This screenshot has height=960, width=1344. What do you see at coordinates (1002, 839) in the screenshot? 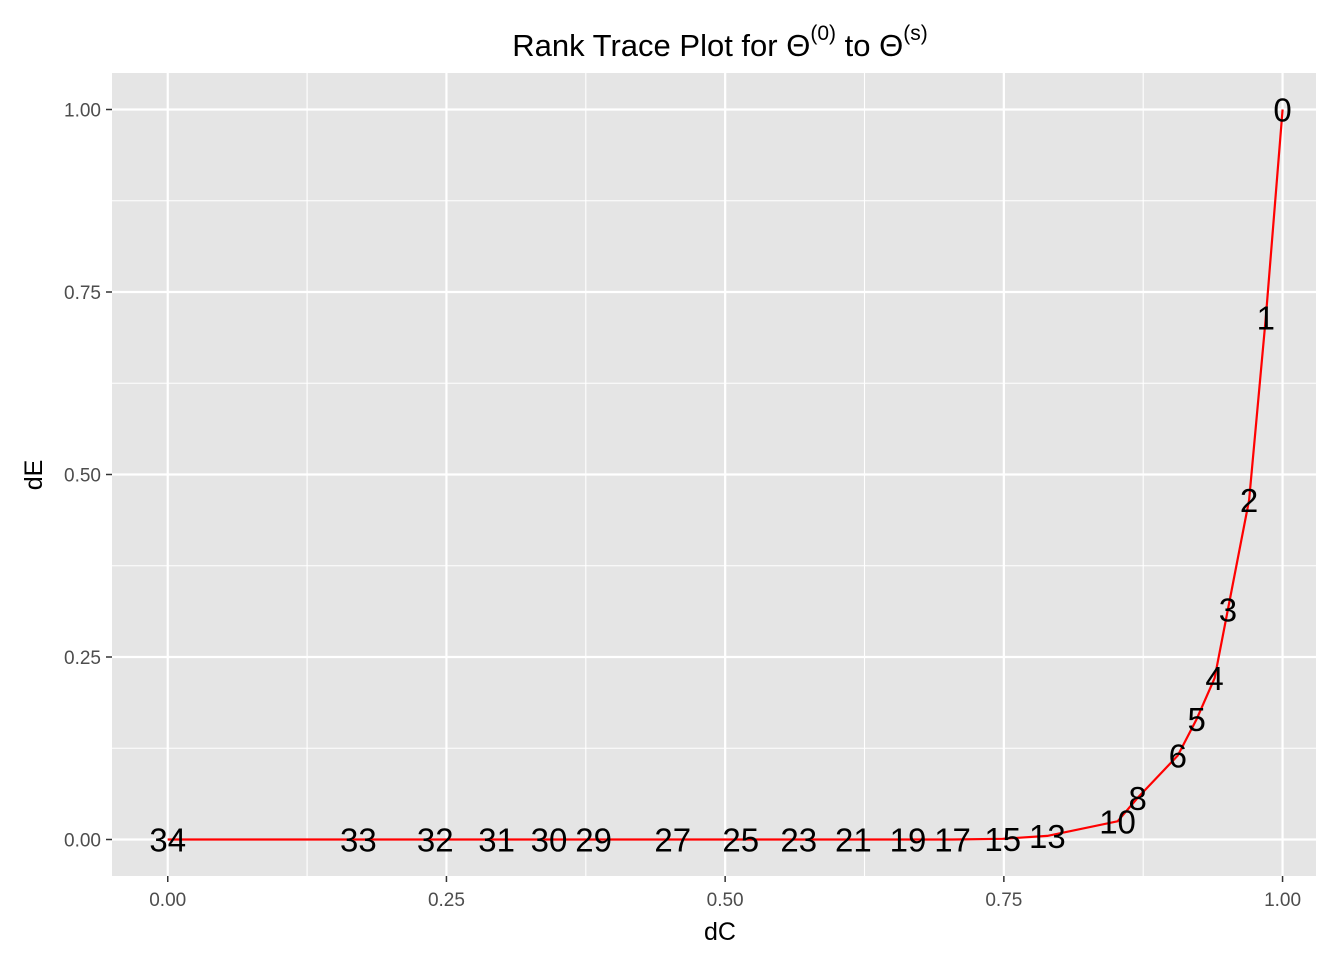
I see `point-label-15: 15` at bounding box center [1002, 839].